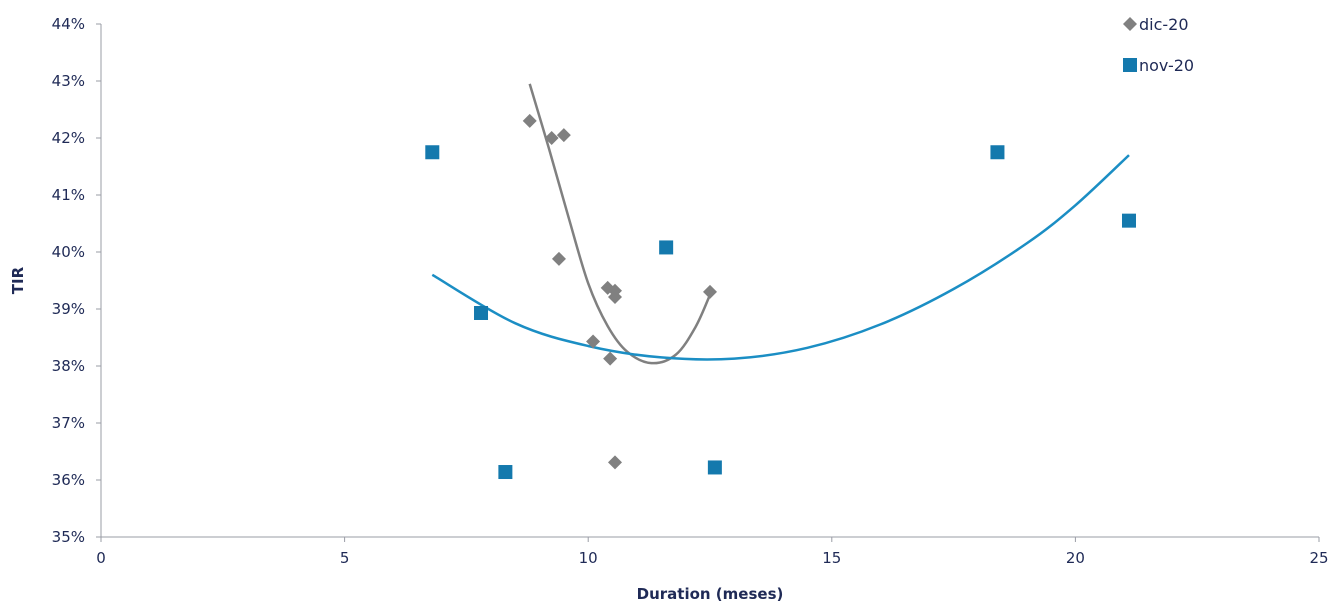  Describe the element at coordinates (345, 558) in the screenshot. I see `x-tick-label: 5` at that location.